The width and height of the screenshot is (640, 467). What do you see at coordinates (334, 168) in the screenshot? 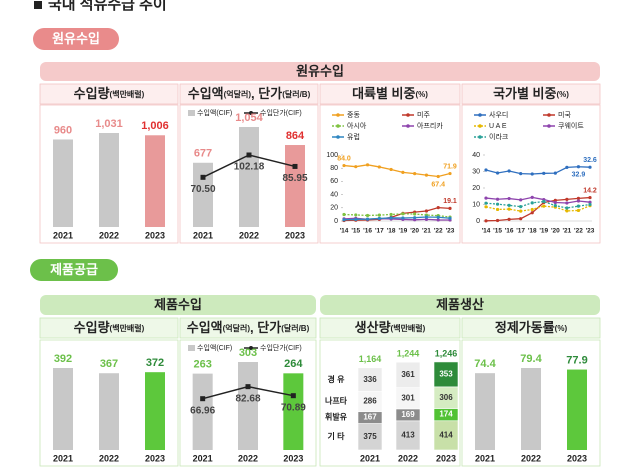
I see `y-tick-label: 80` at bounding box center [334, 168].